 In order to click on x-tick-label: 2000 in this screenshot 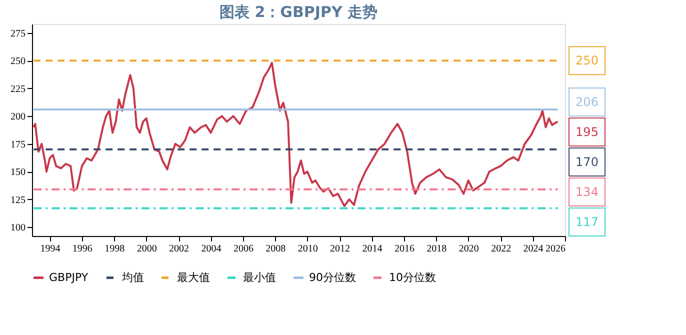, I will do `click(146, 249)`.